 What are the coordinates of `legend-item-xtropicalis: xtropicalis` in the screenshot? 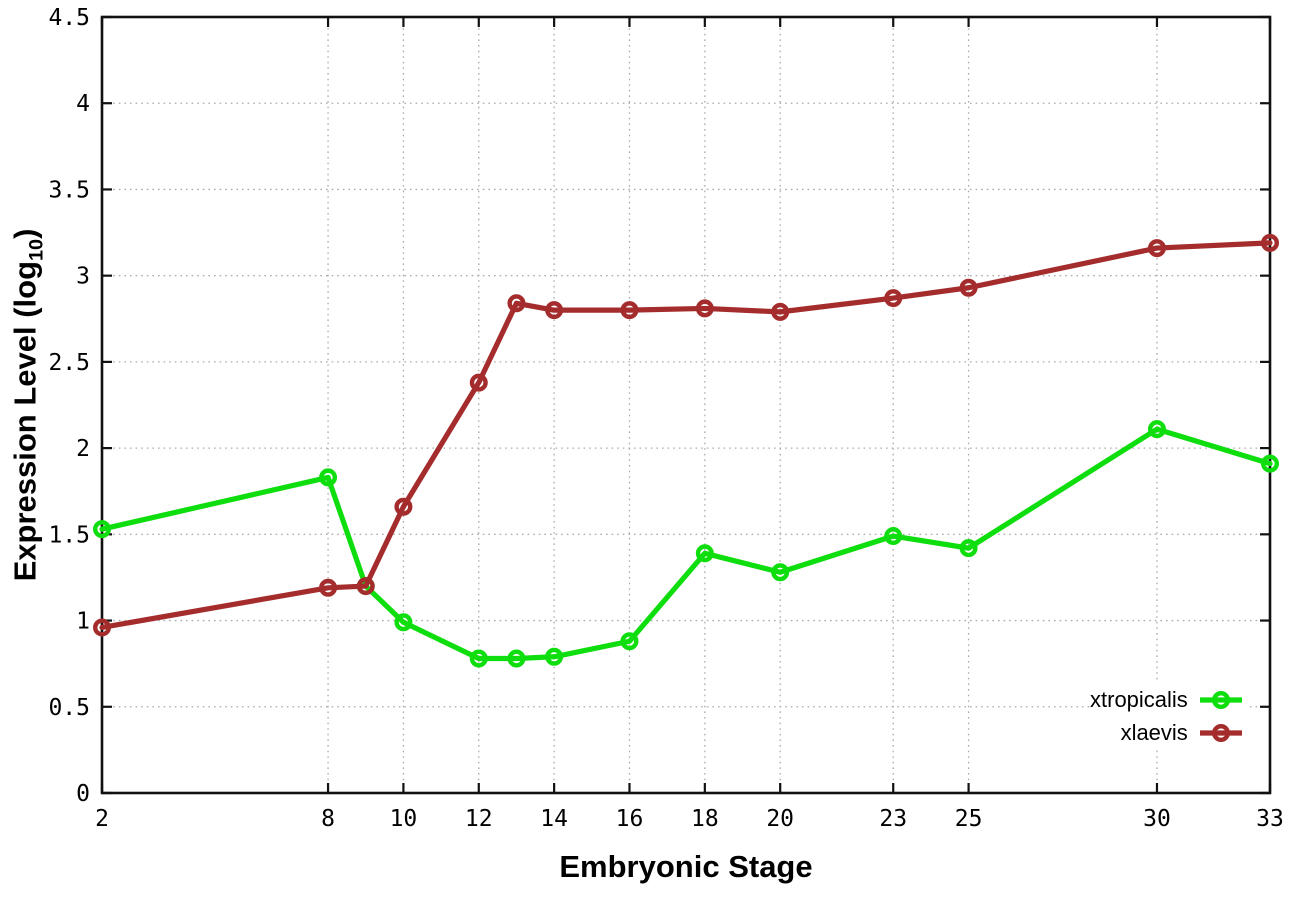 It's located at (1167, 699).